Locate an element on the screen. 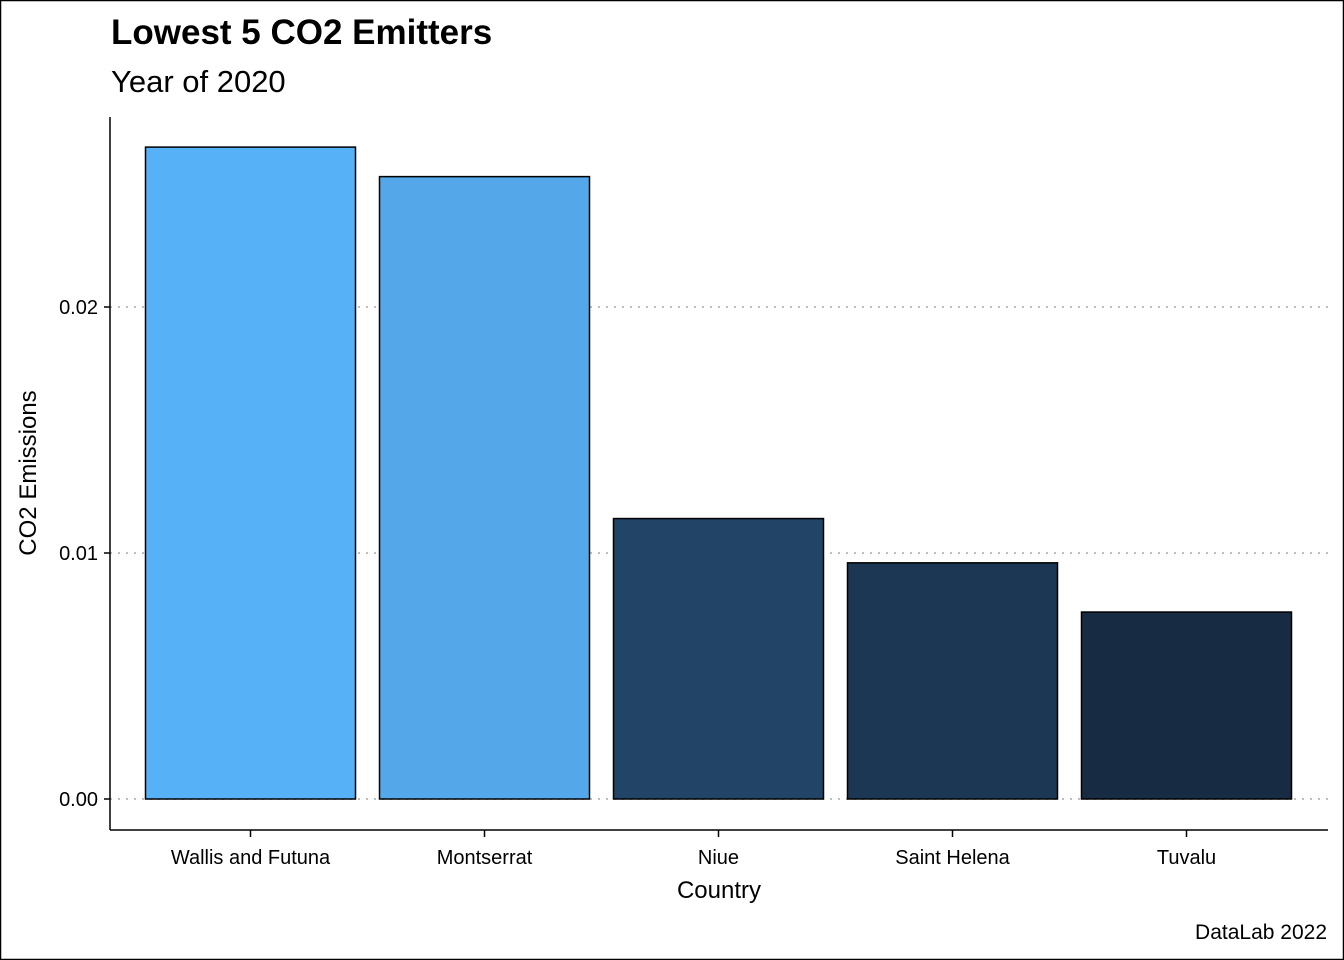 The width and height of the screenshot is (1344, 960). y-ticks: 0.00 0.01 0.02 is located at coordinates (84, 554).